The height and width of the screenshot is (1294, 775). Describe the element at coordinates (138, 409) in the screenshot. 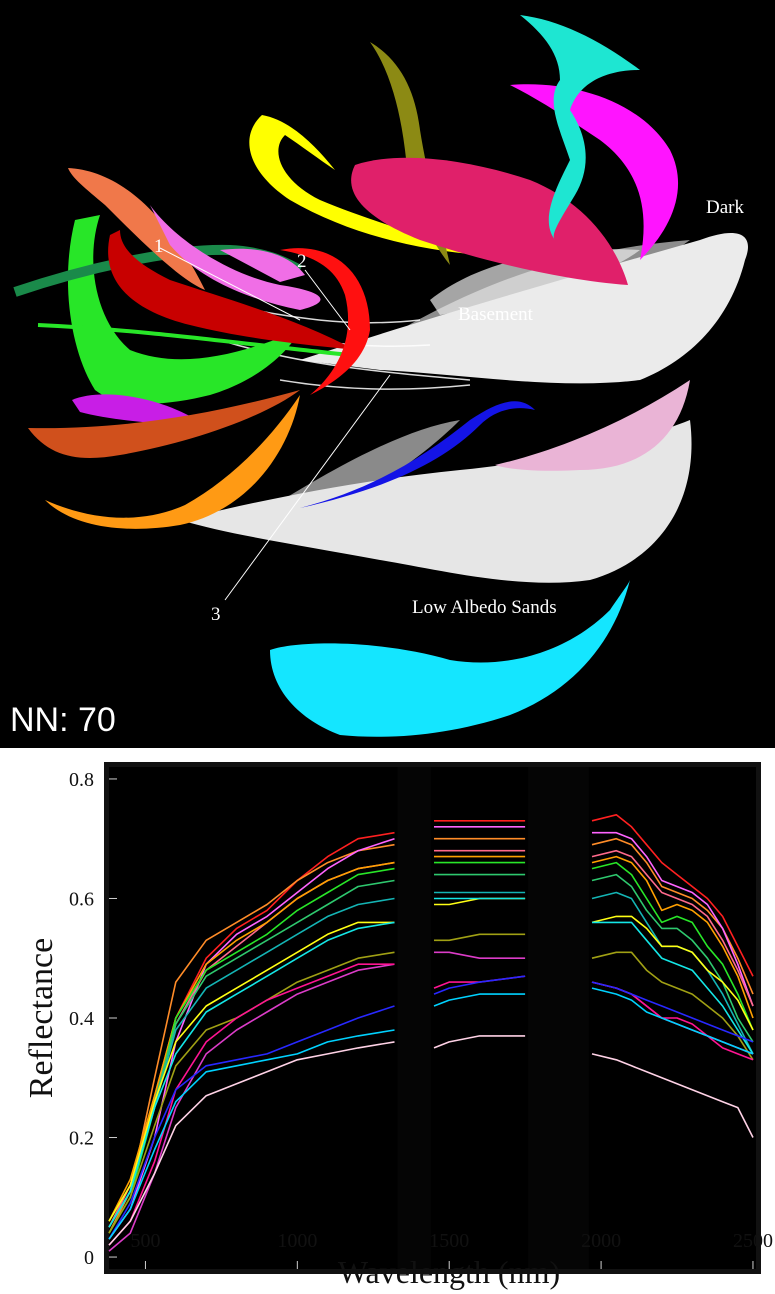

I see `cluster-violet` at that location.